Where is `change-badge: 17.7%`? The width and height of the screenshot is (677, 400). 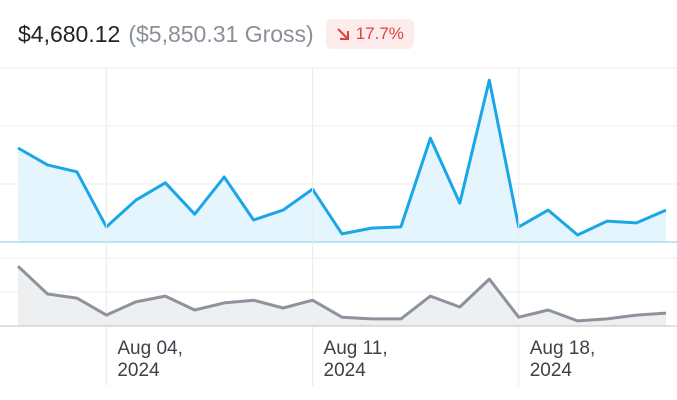
change-badge: 17.7% is located at coordinates (369, 34).